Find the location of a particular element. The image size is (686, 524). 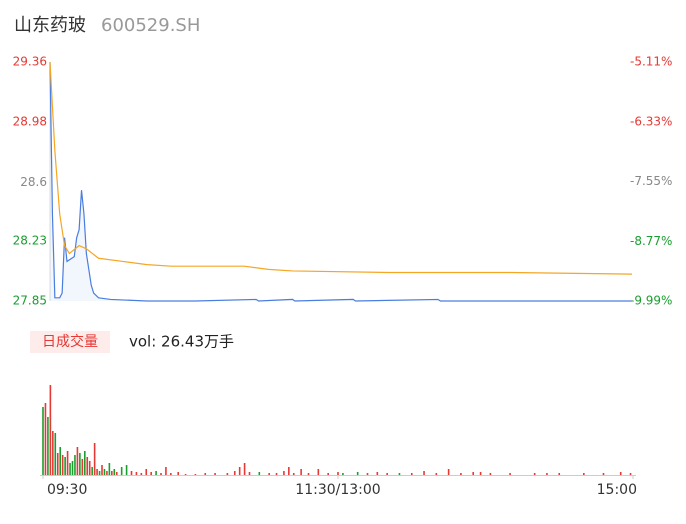

y-tick-label: 28.23 is located at coordinates (30, 240).